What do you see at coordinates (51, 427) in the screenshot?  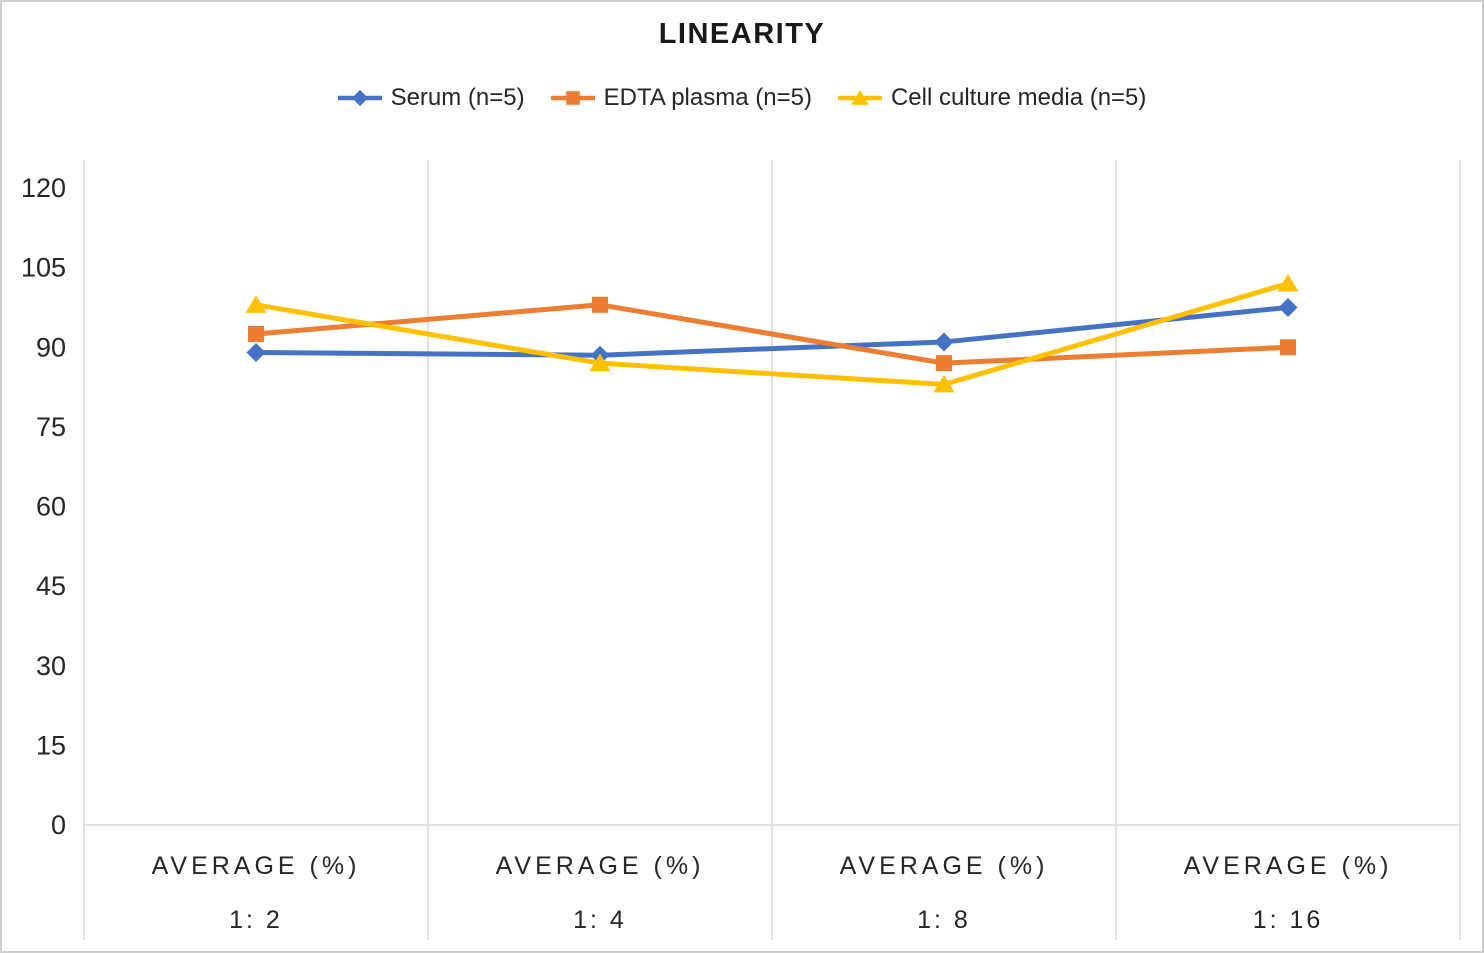 I see `y-tick-label: 75` at bounding box center [51, 427].